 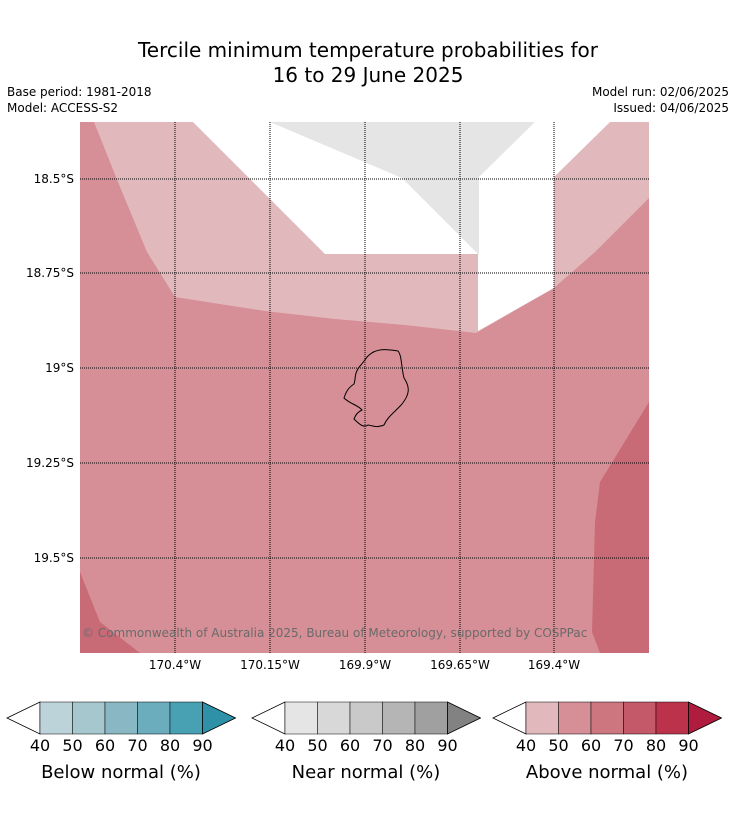 I want to click on lon-label-170-15: 170.15°W, so click(x=270, y=665).